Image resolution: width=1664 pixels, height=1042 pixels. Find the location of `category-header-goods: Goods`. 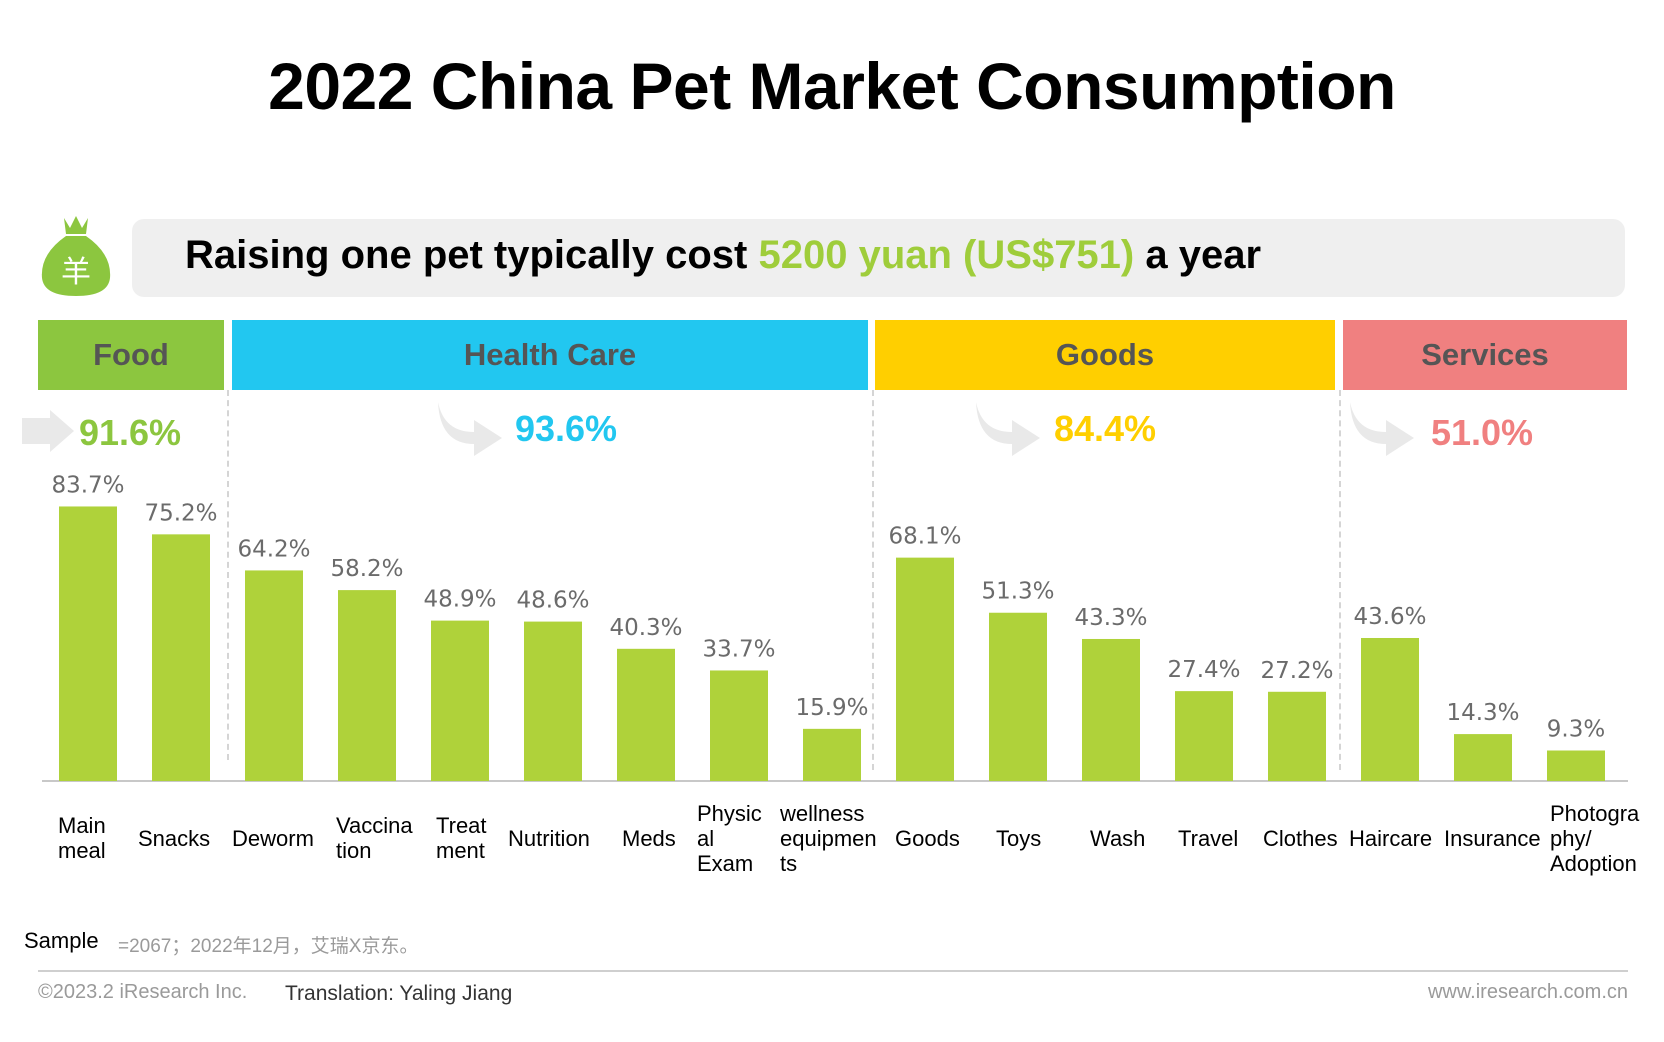

category-header-goods: Goods is located at coordinates (1105, 355).